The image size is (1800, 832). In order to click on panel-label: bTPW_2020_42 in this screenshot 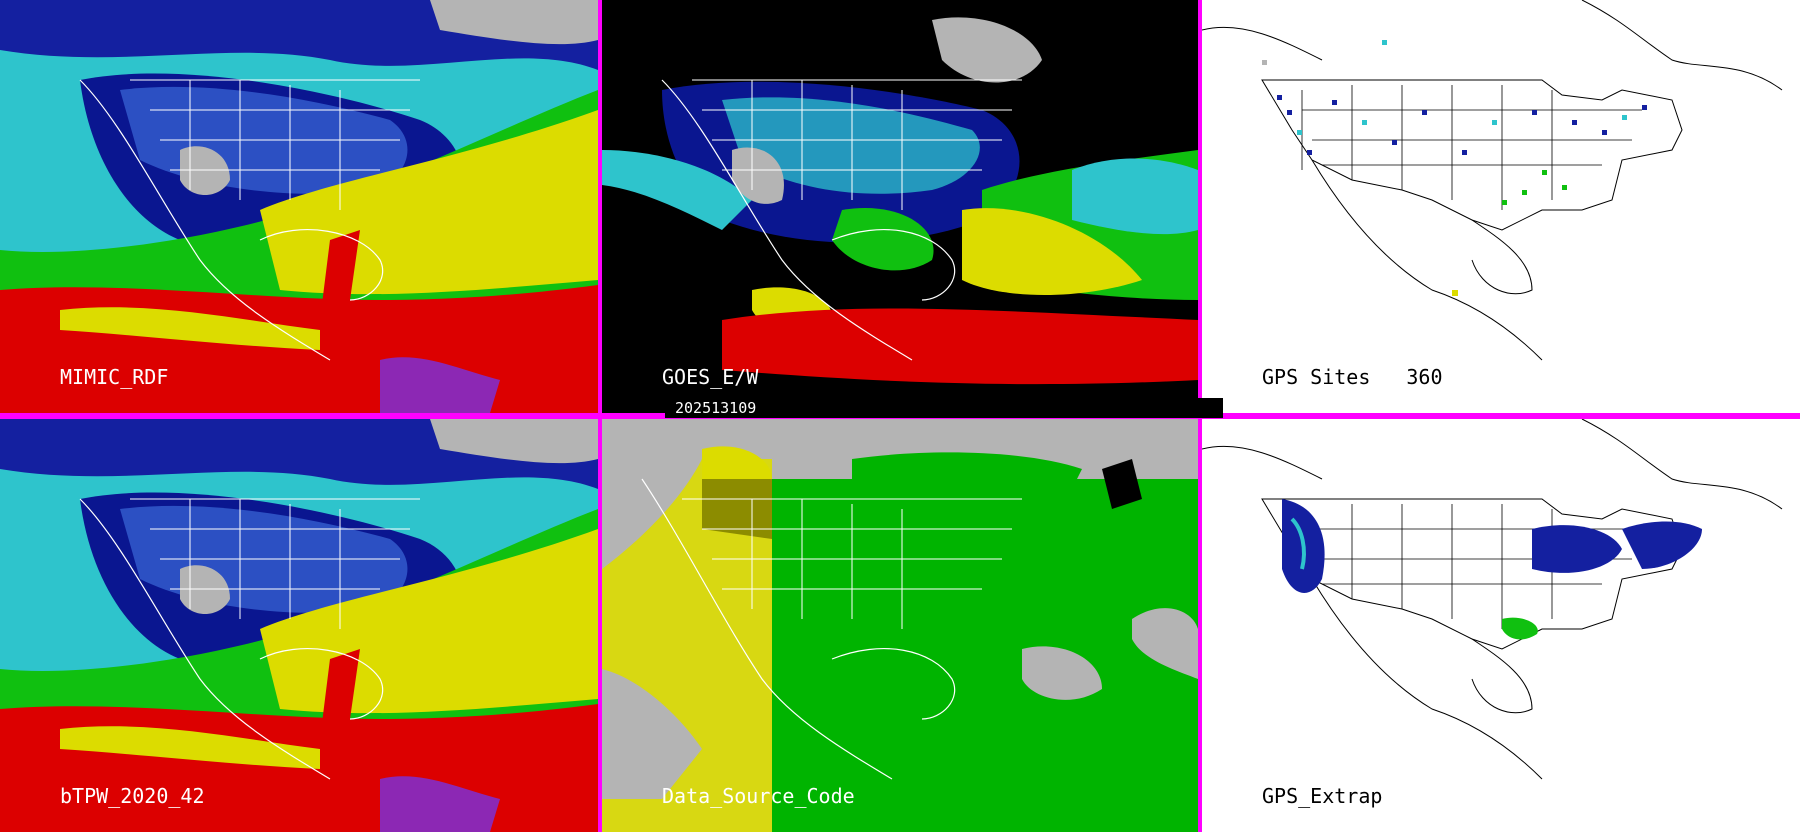, I will do `click(132, 796)`.